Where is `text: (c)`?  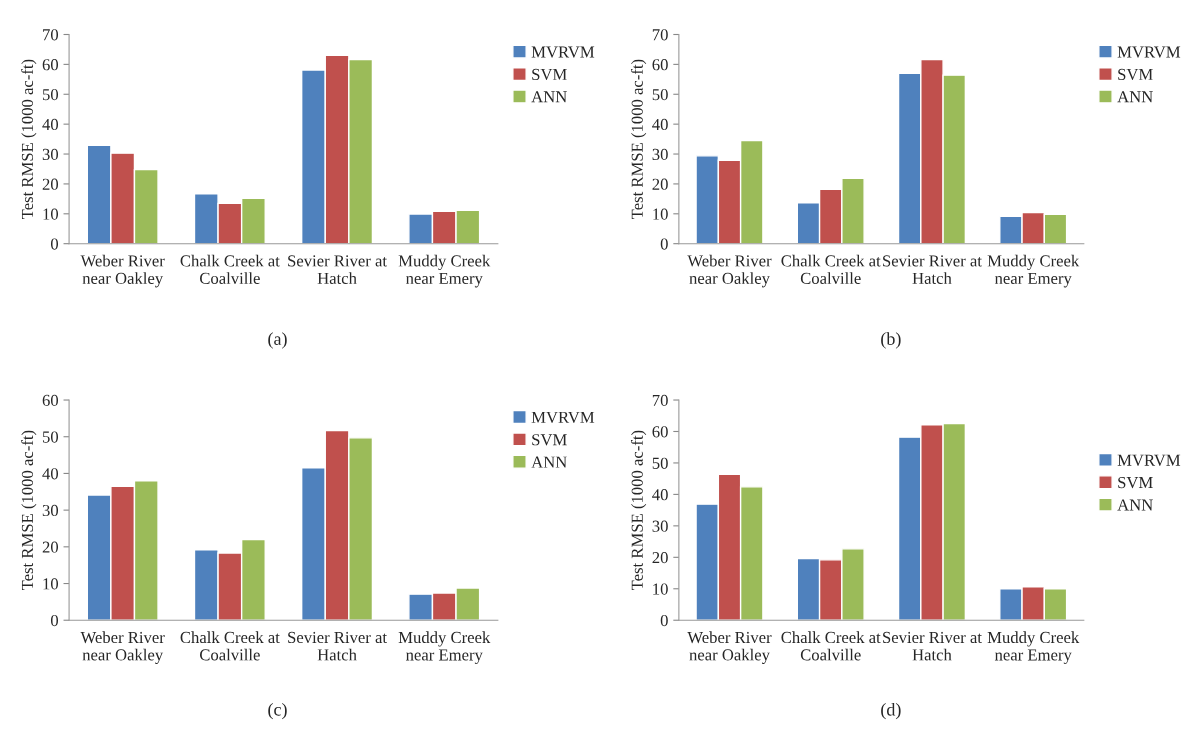
text: (c) is located at coordinates (277, 711).